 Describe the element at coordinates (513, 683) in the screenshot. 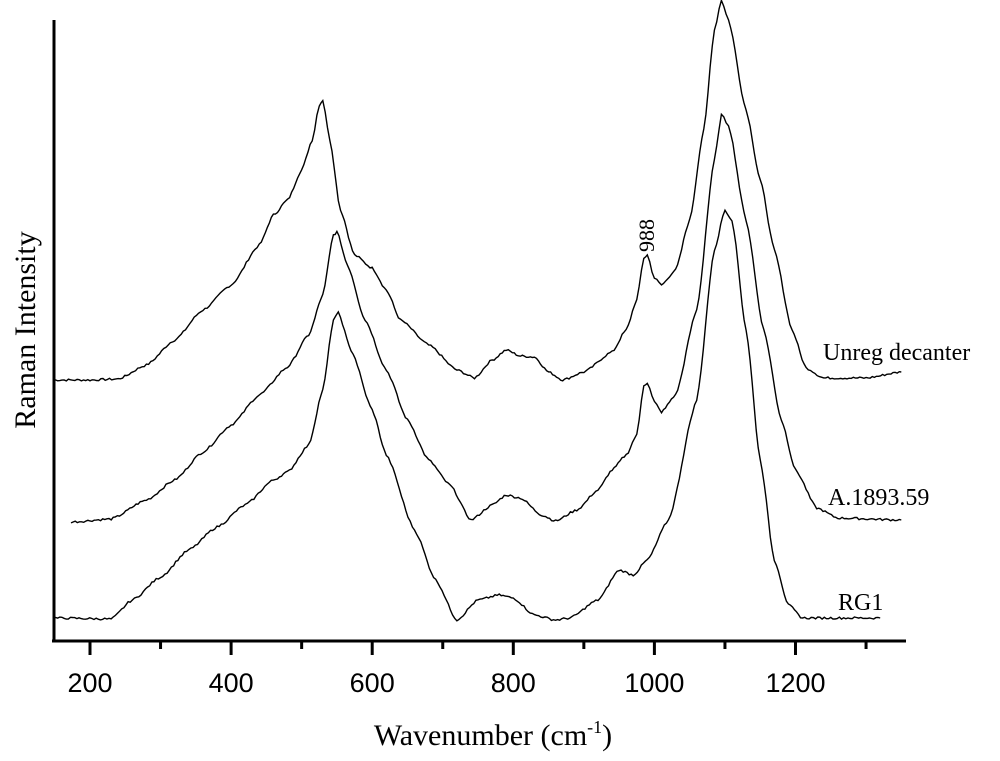

I see `x-tick-label: 800` at that location.